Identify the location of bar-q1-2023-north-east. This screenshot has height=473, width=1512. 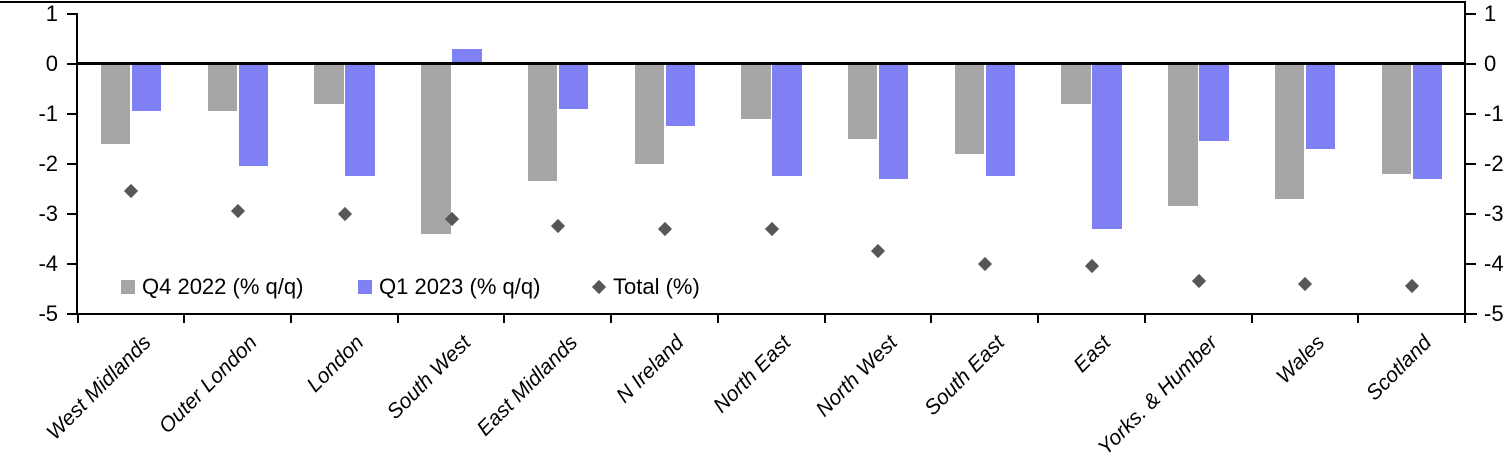
(787, 119).